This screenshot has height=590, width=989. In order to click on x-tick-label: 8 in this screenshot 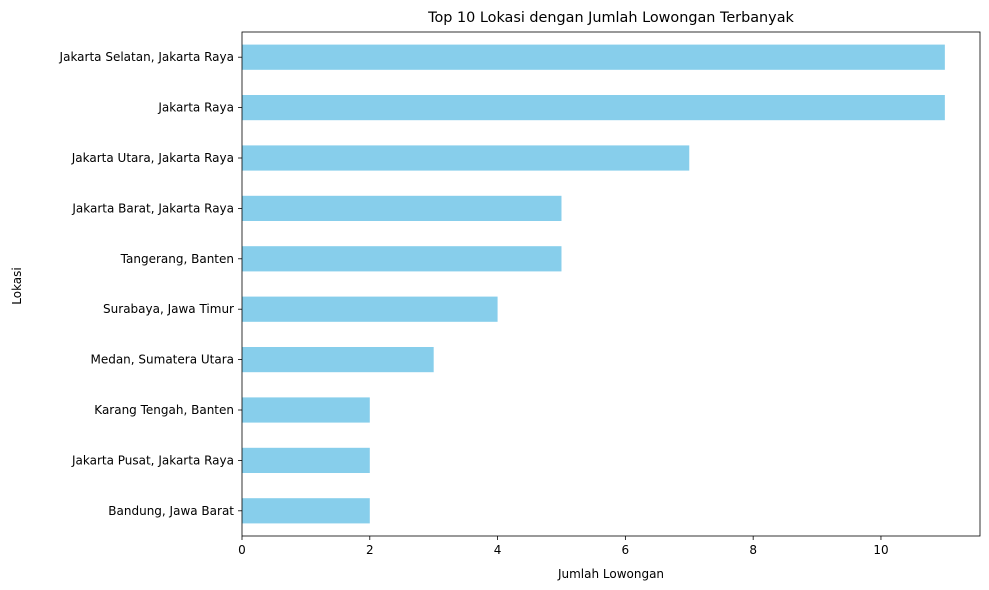, I will do `click(753, 550)`.